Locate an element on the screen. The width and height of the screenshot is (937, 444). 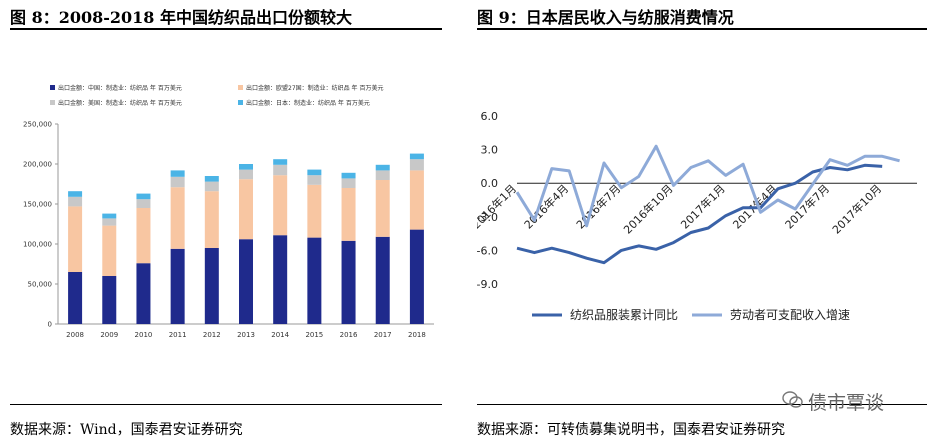
y-tick-label: 100,000 is located at coordinates (37, 245).